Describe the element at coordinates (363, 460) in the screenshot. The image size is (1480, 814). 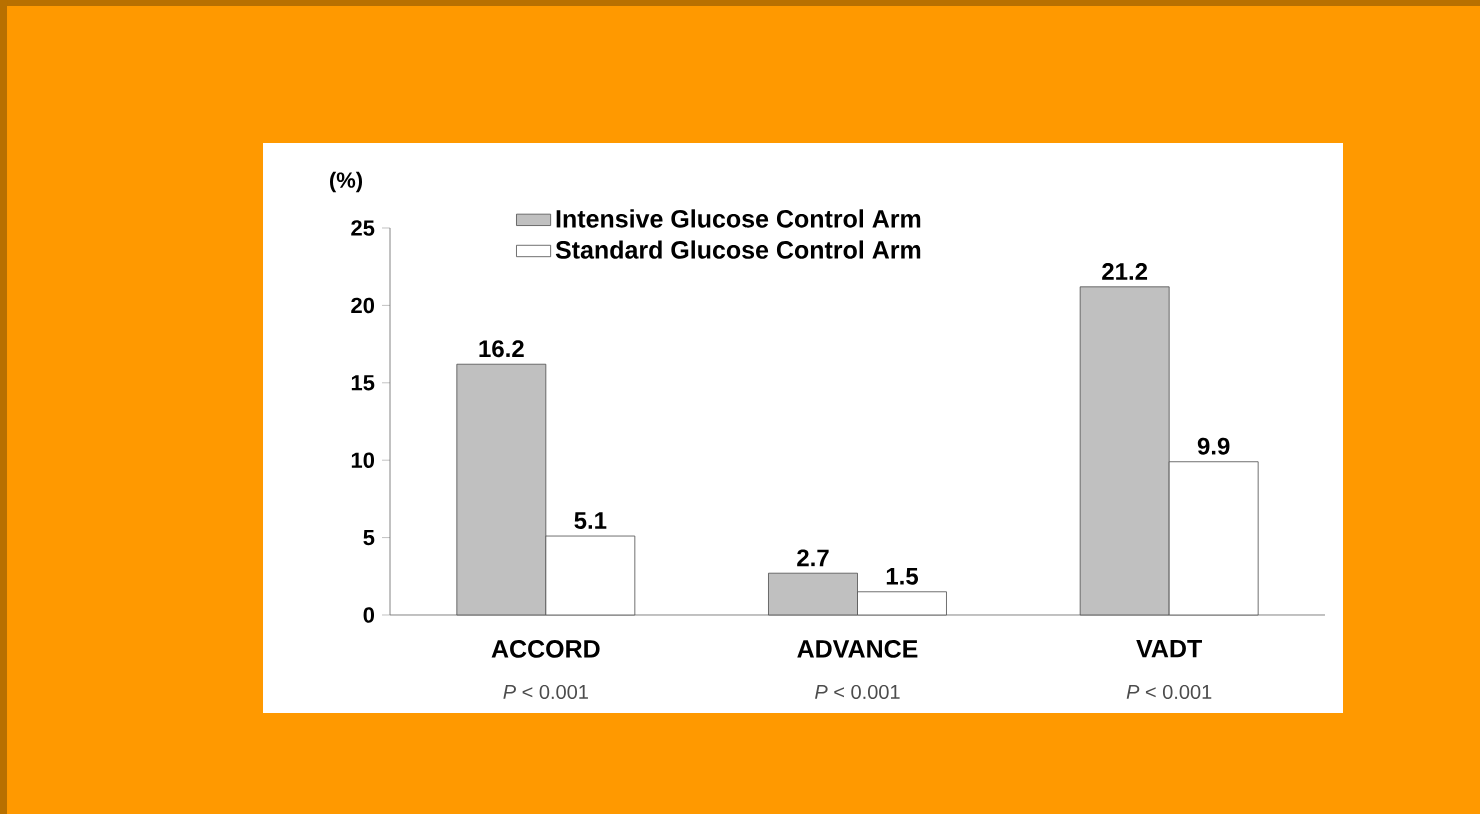
I see `y-tick-label: 10` at that location.